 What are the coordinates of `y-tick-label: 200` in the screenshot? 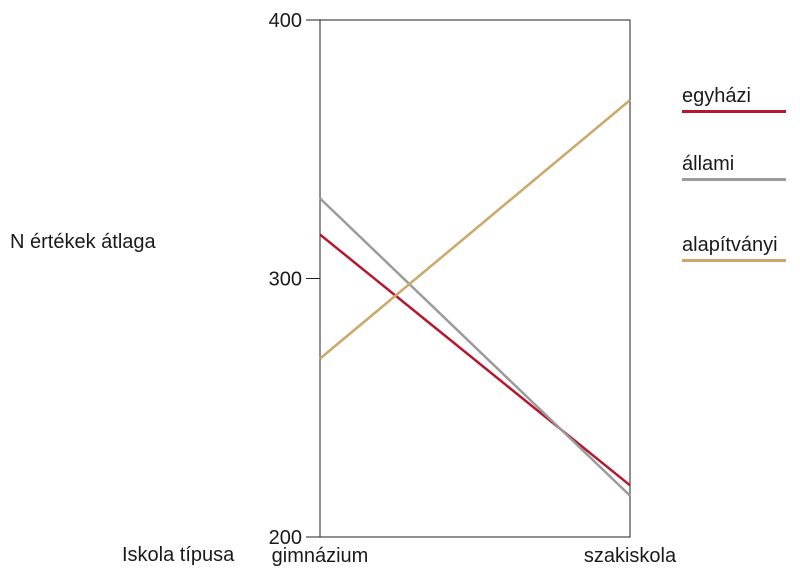 It's located at (285, 538).